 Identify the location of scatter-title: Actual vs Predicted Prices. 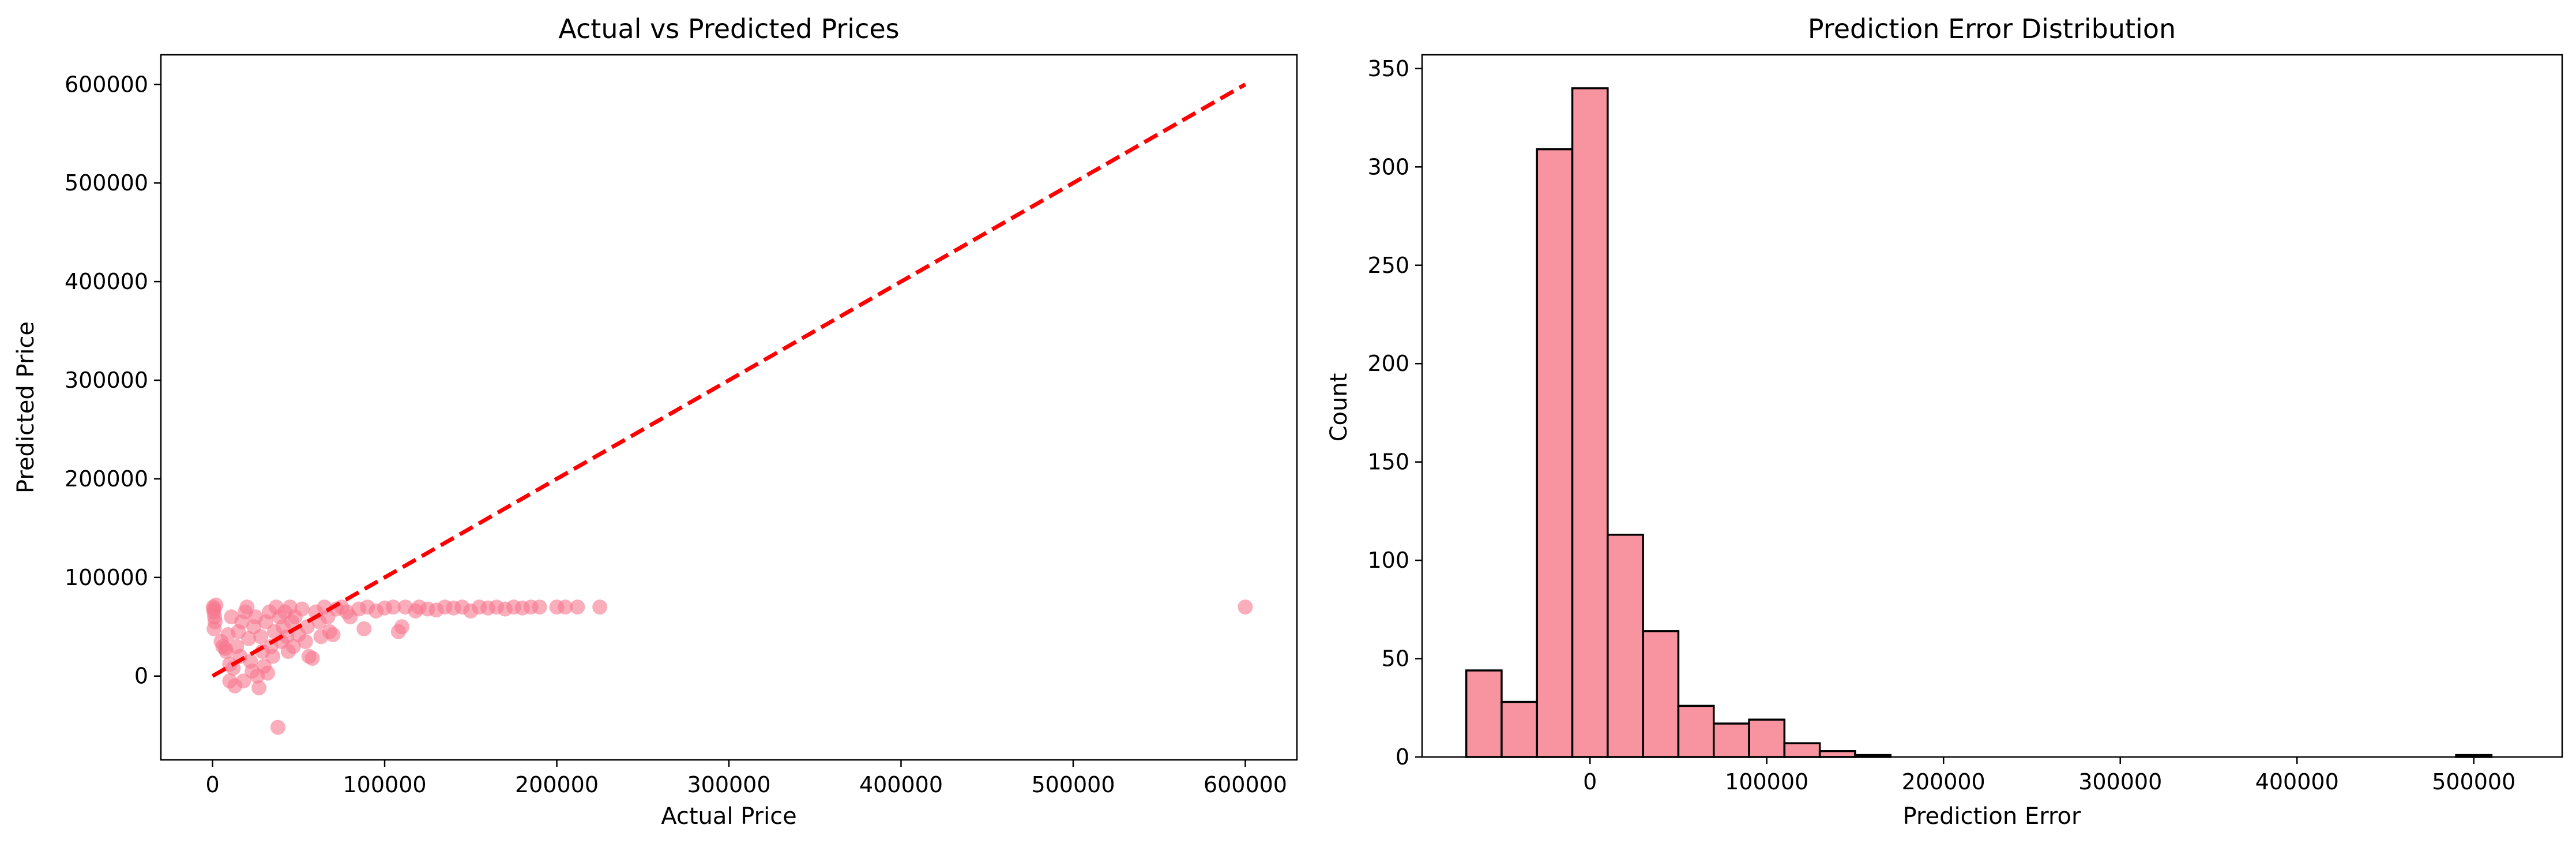
(728, 29).